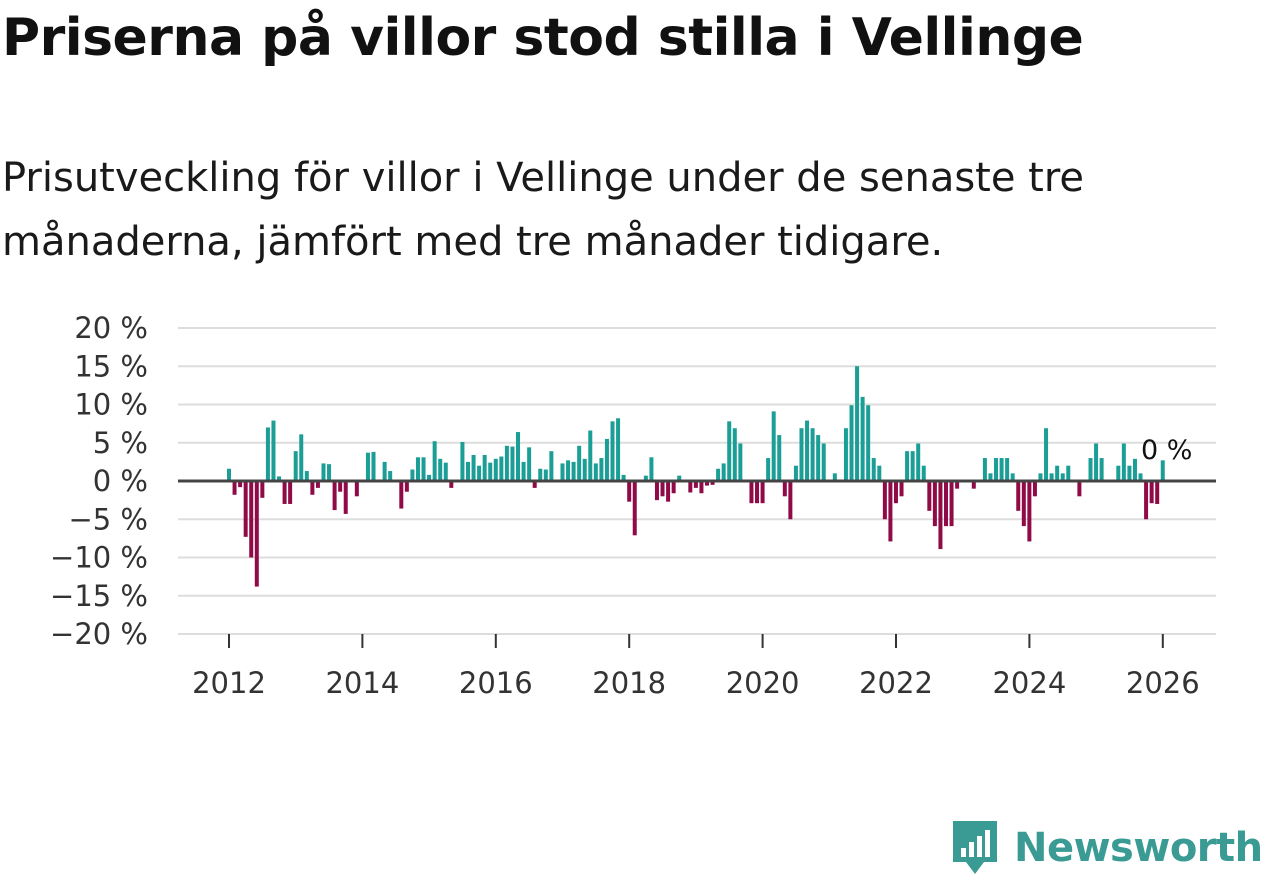 This screenshot has height=879, width=1262. What do you see at coordinates (108, 519) in the screenshot?
I see `y-tick-label: −5 %` at bounding box center [108, 519].